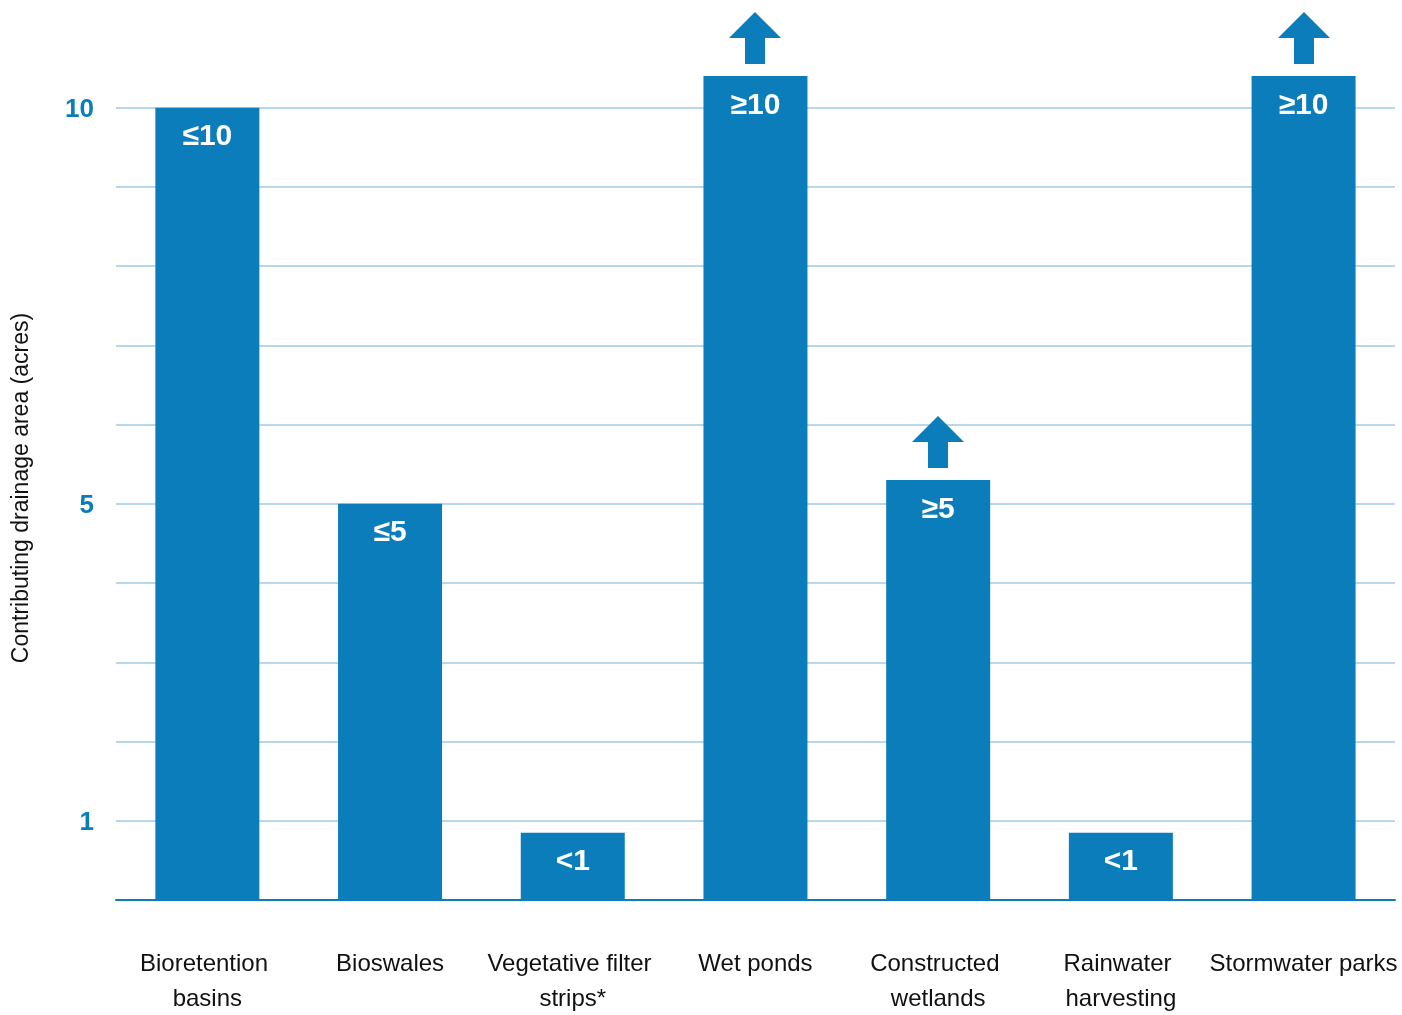  I want to click on x-tick-label: Stormwater parks, so click(1303, 962).